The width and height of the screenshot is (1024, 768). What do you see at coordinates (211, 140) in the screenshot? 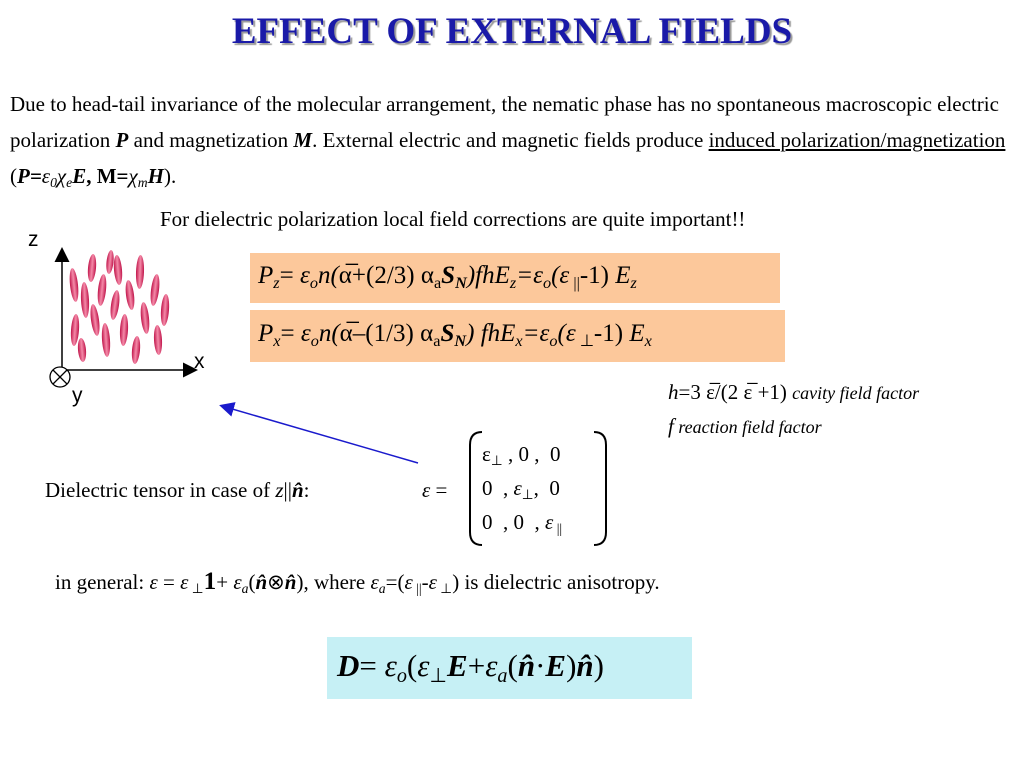
I see `text-part: and magnetization` at bounding box center [211, 140].